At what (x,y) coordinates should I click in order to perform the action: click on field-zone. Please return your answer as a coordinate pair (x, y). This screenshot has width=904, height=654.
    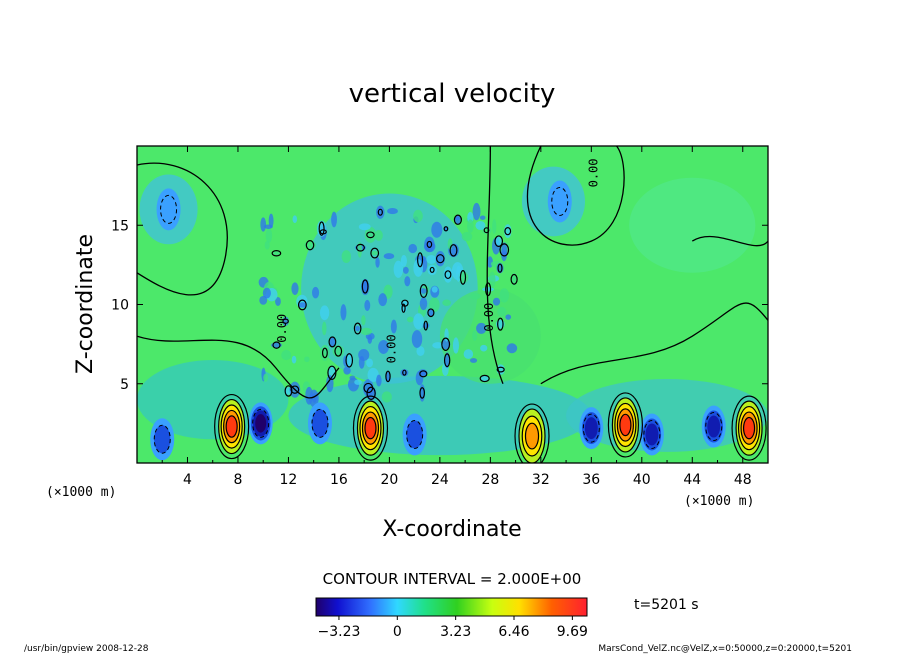
    Looking at the image, I should click on (692, 225).